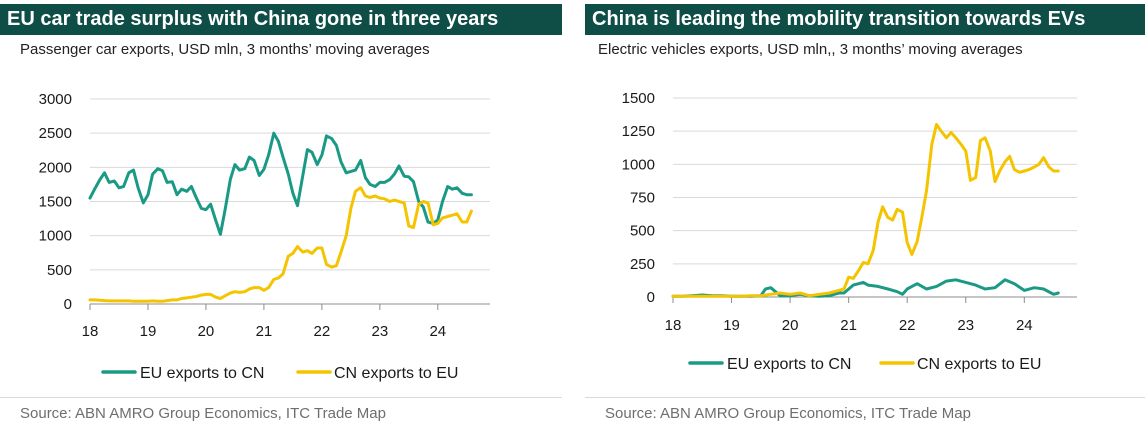 The image size is (1145, 427). What do you see at coordinates (638, 131) in the screenshot?
I see `y-tick-label: 1250` at bounding box center [638, 131].